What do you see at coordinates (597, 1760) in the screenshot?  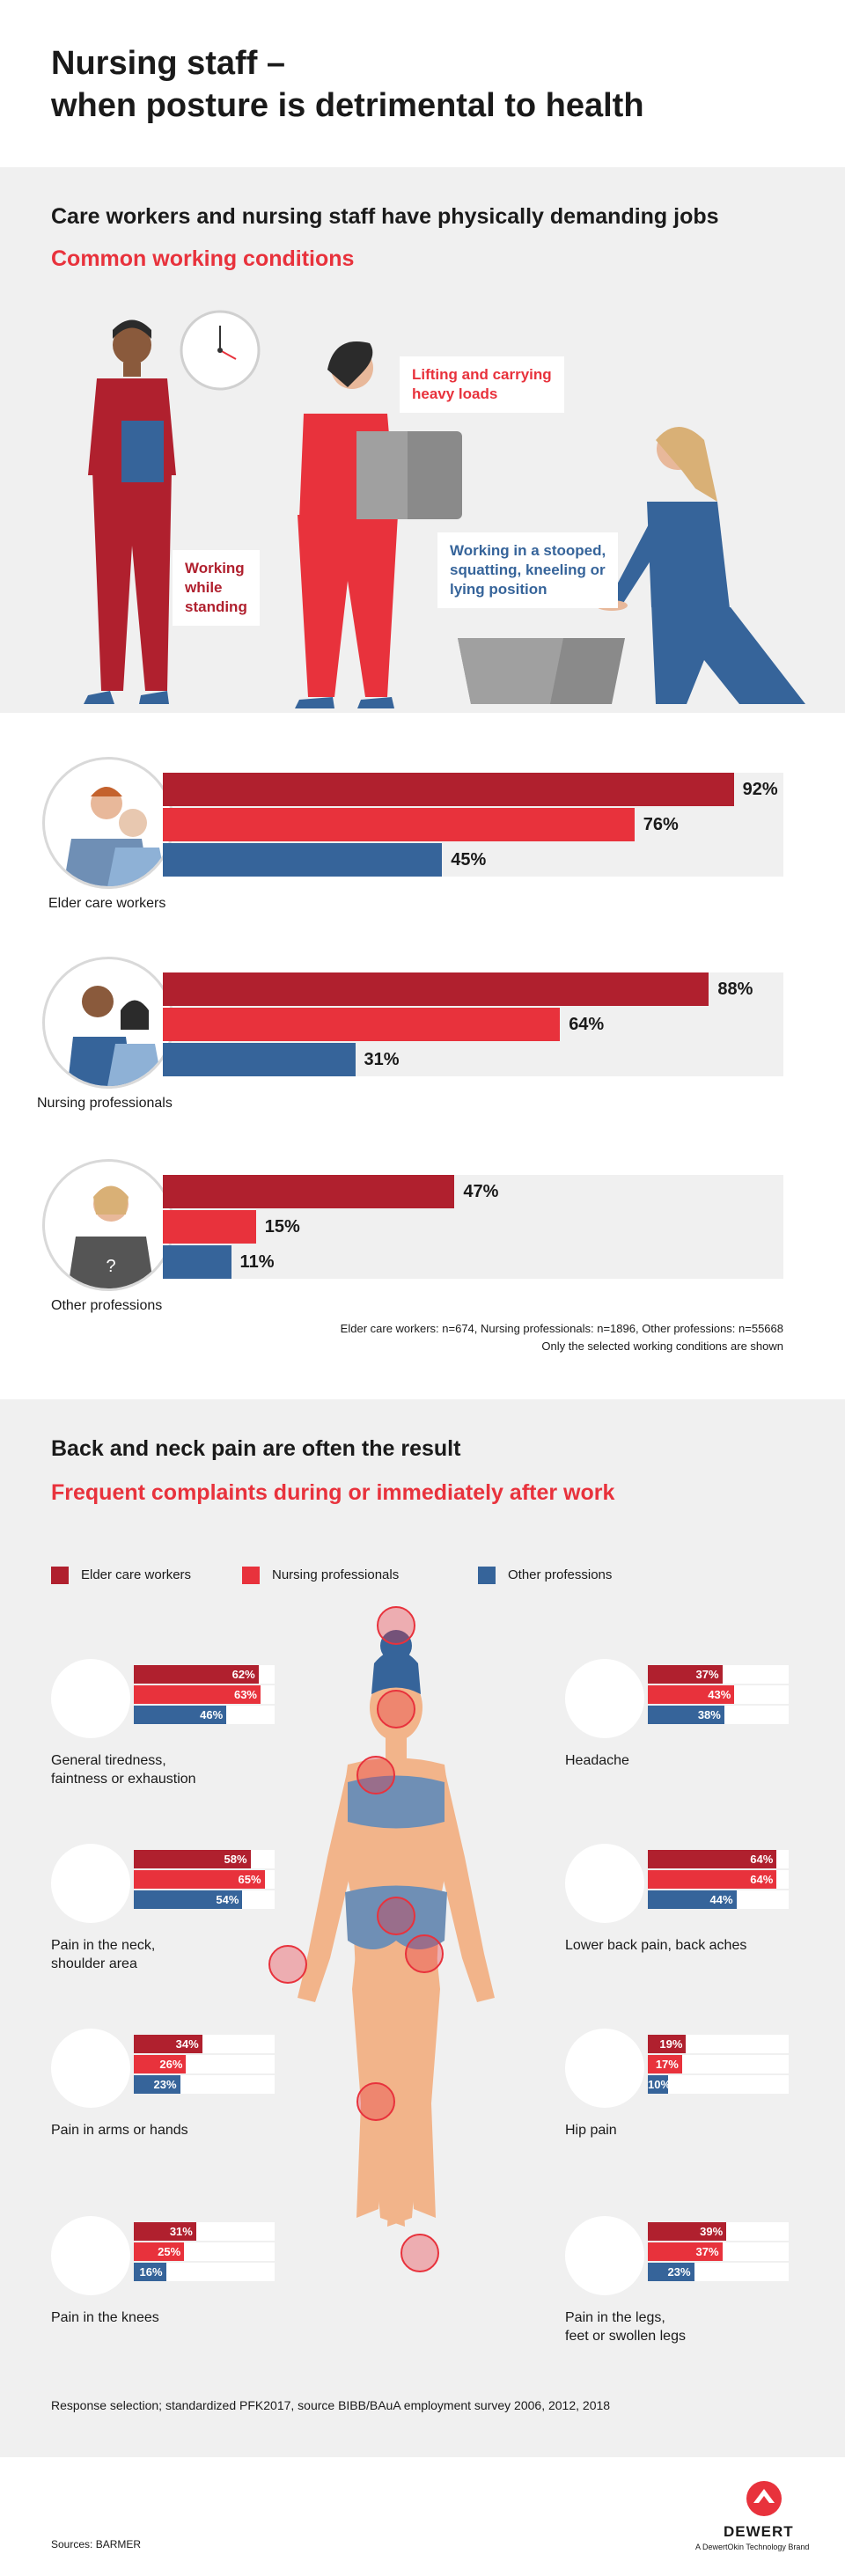 I see `complaint-label: Headache` at bounding box center [597, 1760].